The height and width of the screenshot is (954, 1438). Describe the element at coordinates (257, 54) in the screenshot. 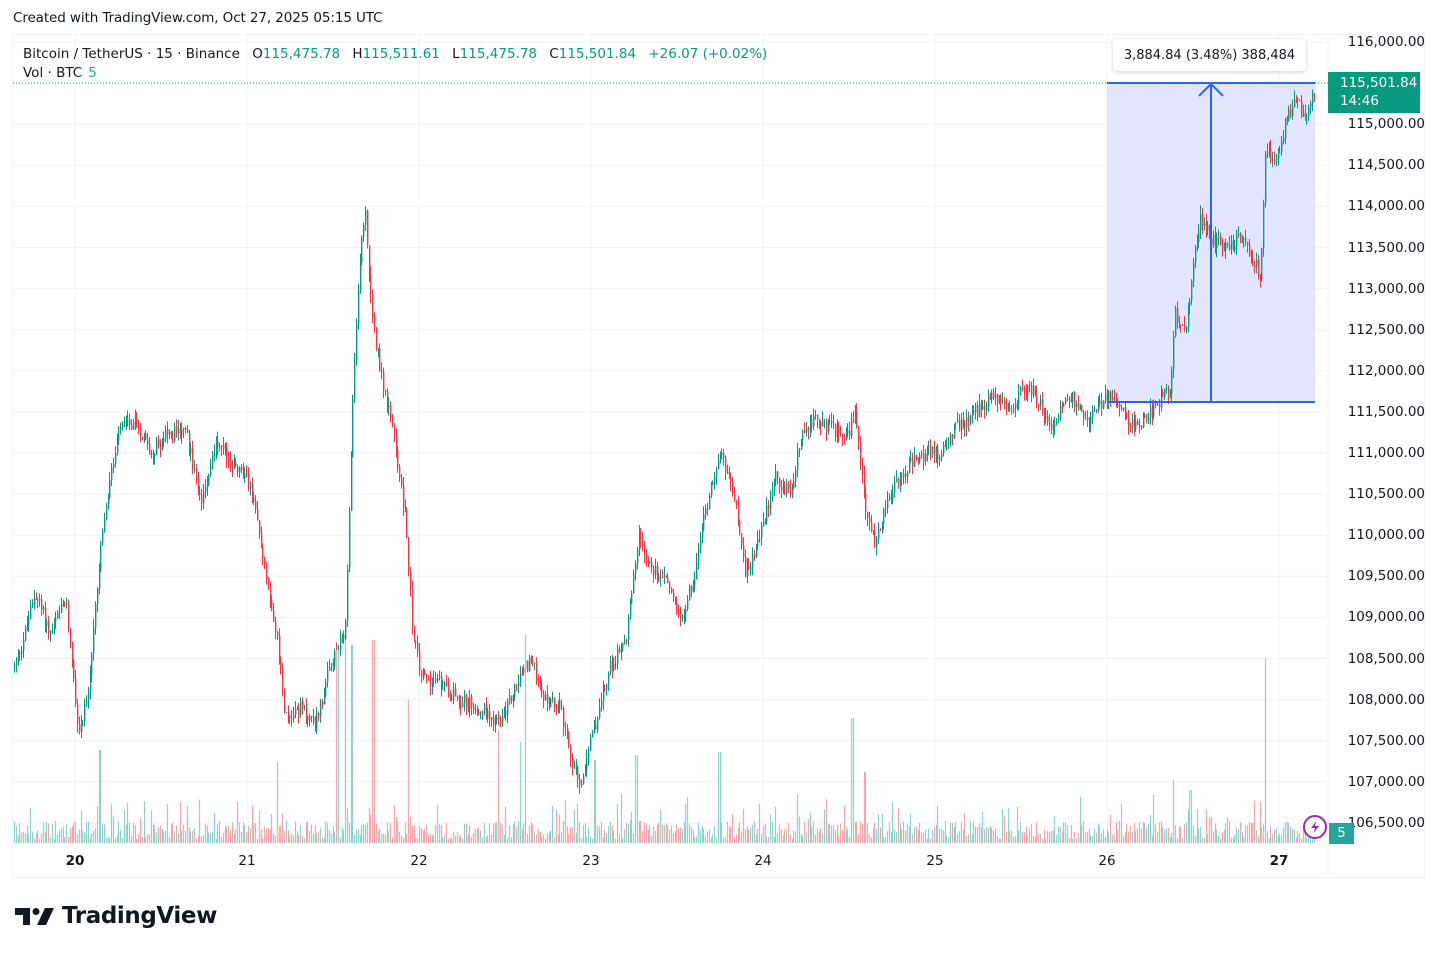

I see `open-label: O` at that location.